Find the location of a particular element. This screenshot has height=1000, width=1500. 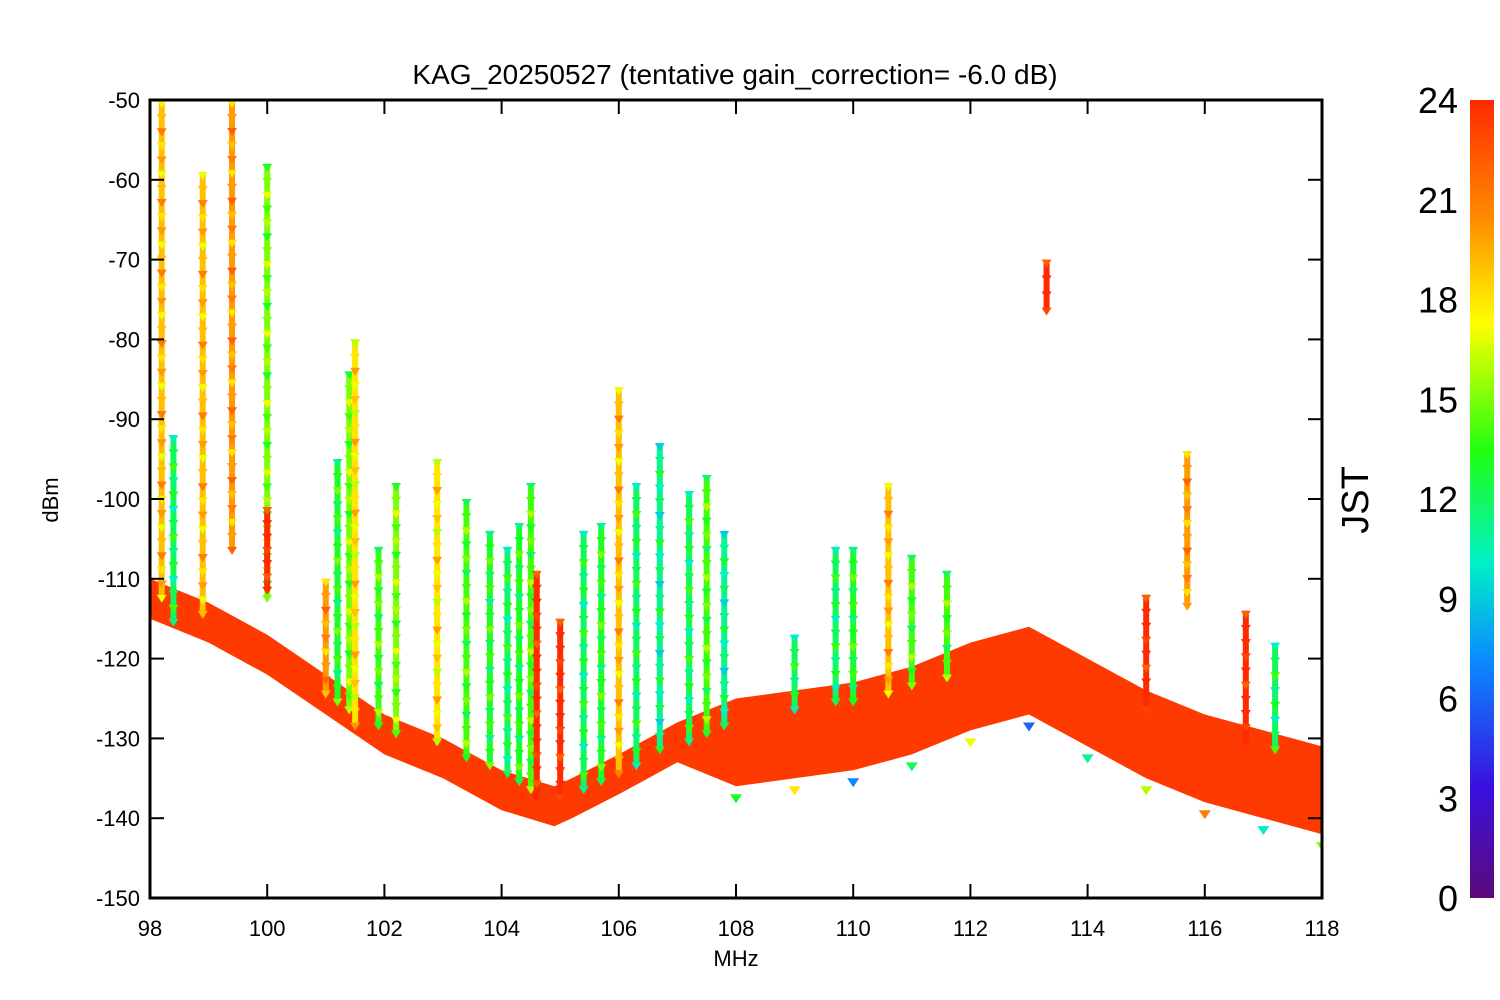

x-tick-label: 116 is located at coordinates (1204, 928).